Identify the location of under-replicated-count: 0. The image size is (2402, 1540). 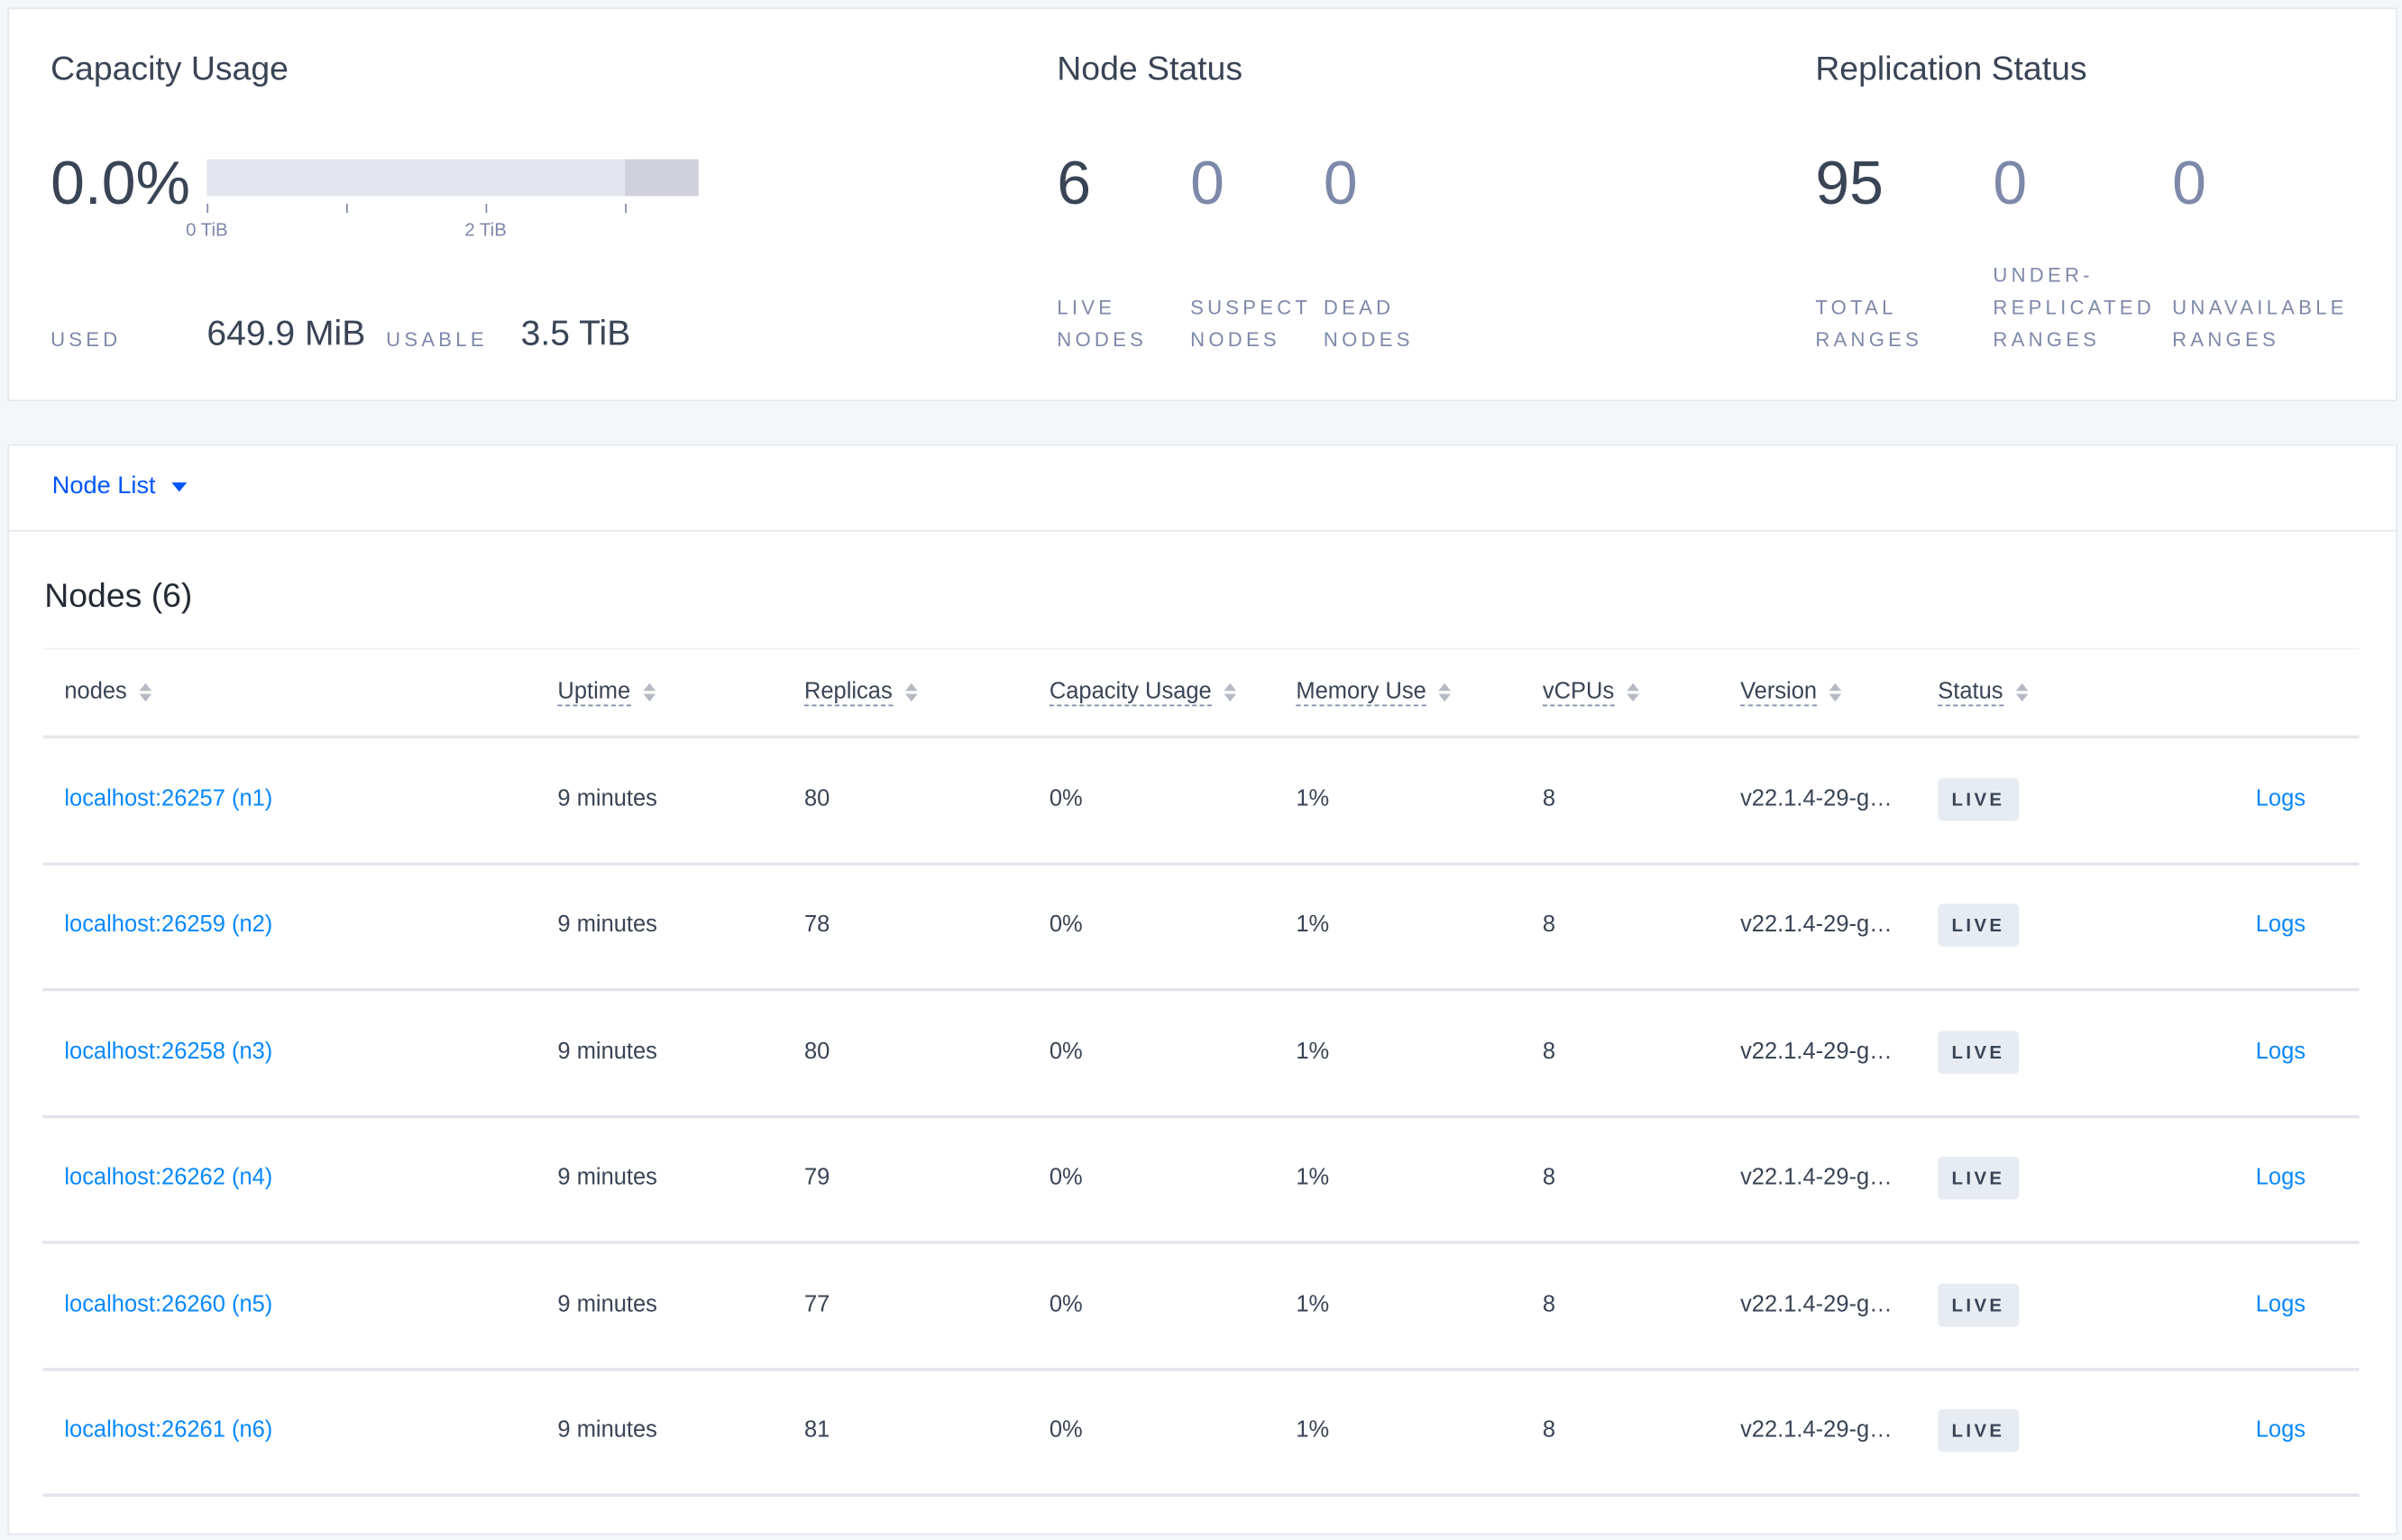
(2010, 184).